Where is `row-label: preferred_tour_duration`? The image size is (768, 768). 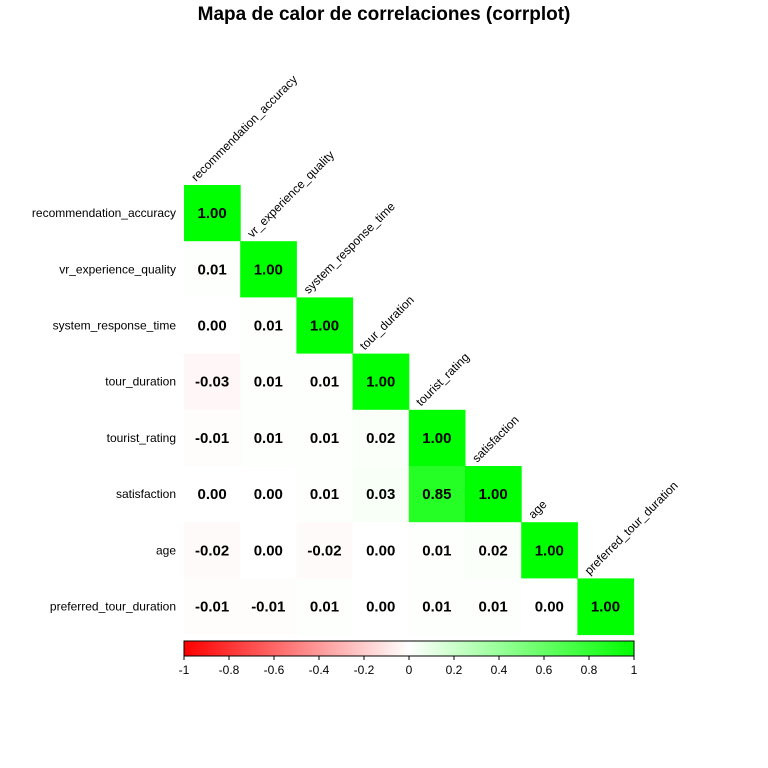
row-label: preferred_tour_duration is located at coordinates (113, 607).